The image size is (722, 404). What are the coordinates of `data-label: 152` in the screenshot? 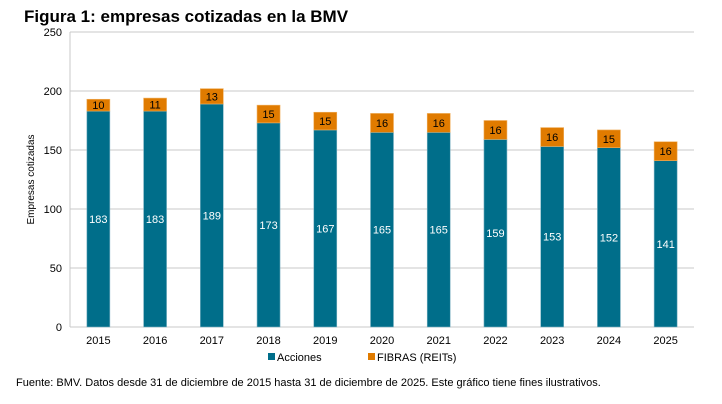 It's located at (609, 238).